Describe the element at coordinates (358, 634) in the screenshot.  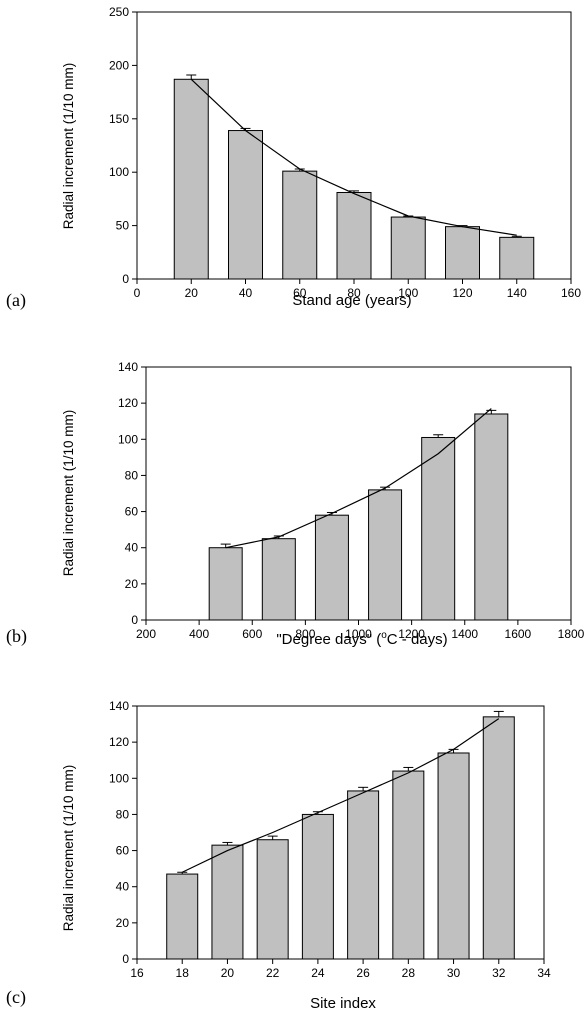
I see `x-tick-label: 1000` at that location.